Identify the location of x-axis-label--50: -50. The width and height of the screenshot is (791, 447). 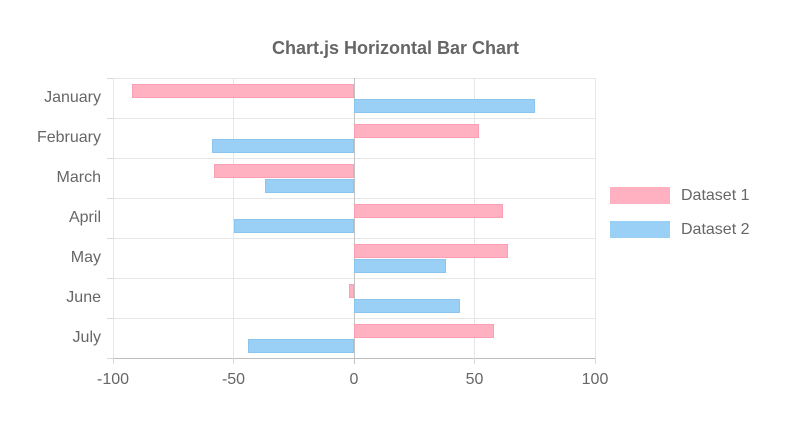
(233, 379).